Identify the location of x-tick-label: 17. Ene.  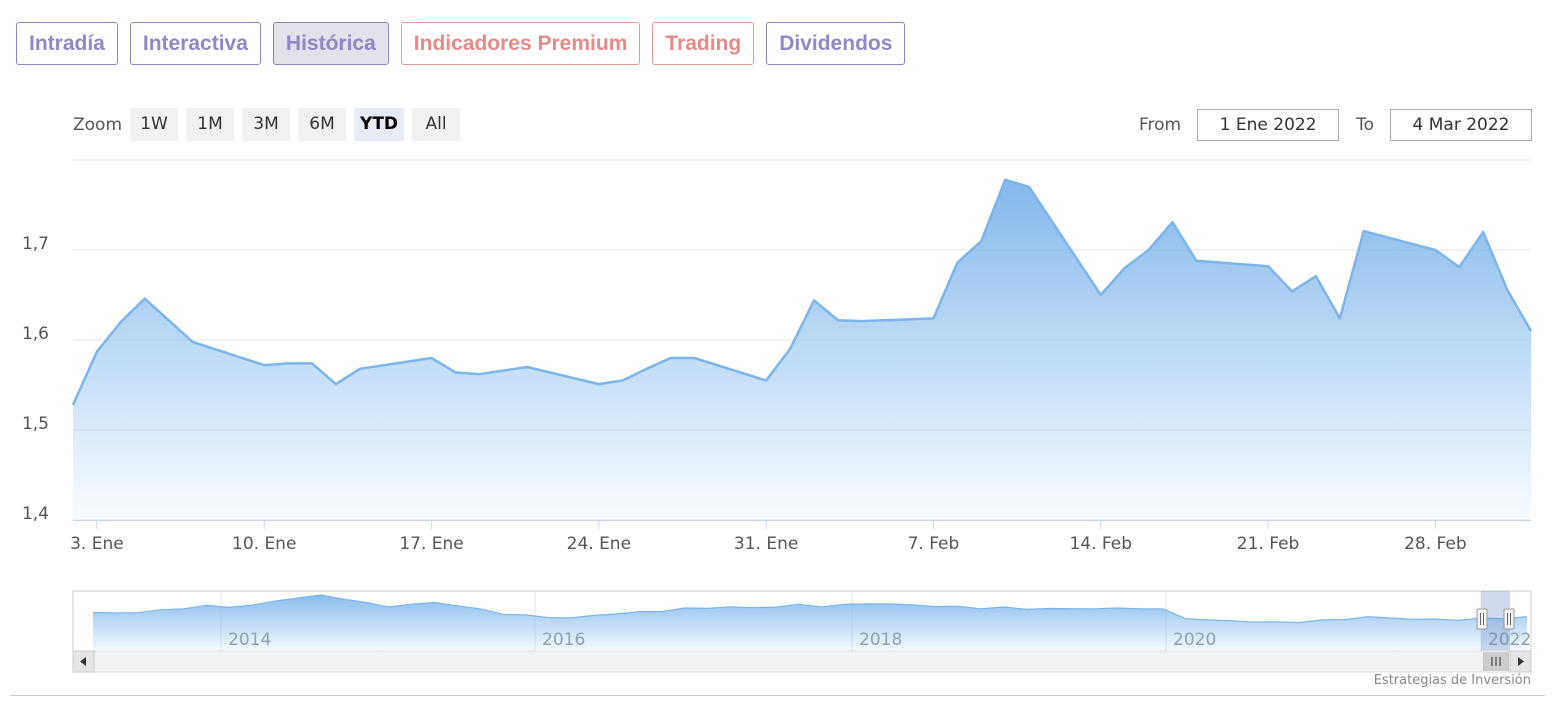
(431, 544).